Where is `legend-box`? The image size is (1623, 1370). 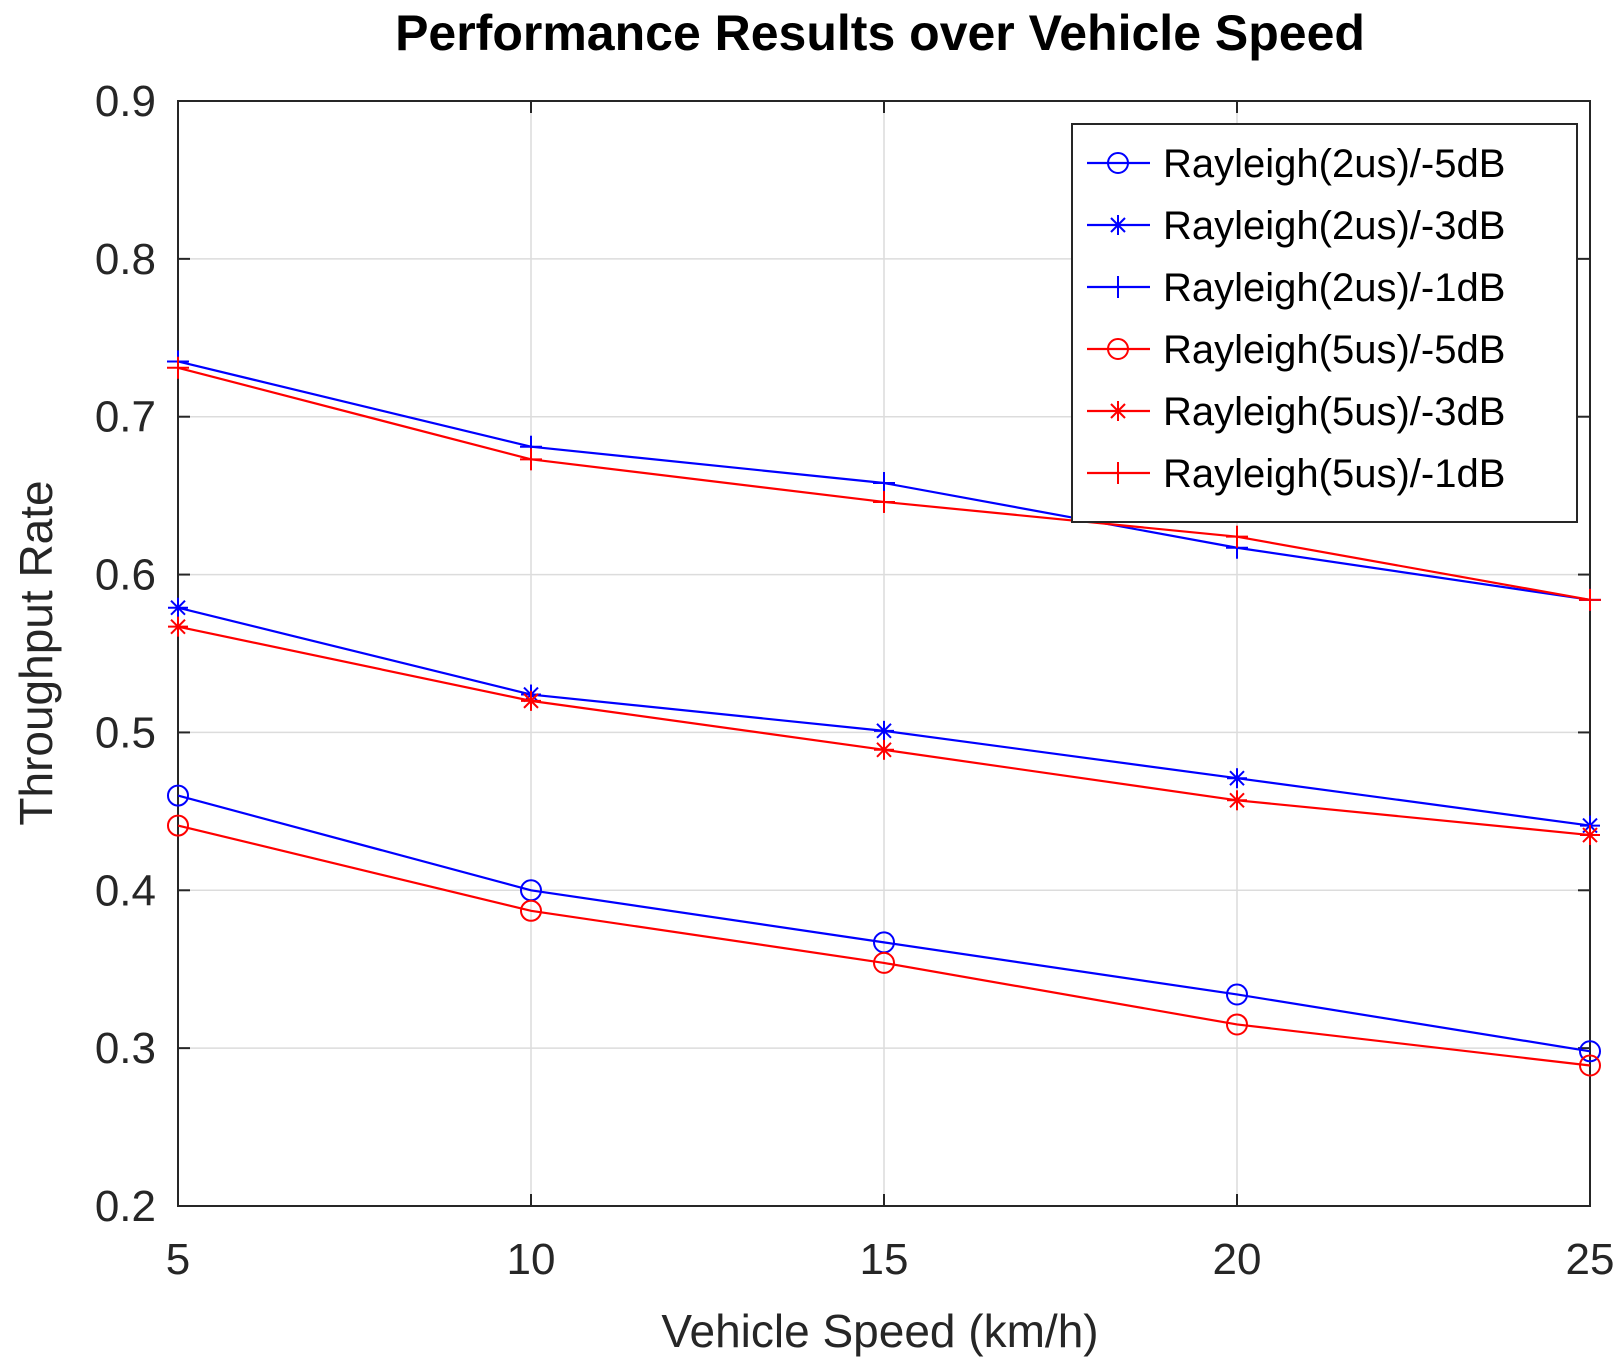
legend-box is located at coordinates (1324, 323).